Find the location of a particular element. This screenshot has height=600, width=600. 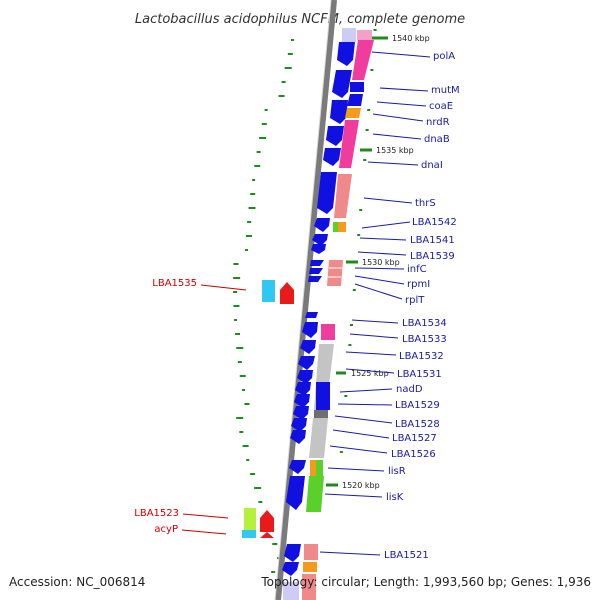

gene-label: LBA1541 is located at coordinates (432, 240).